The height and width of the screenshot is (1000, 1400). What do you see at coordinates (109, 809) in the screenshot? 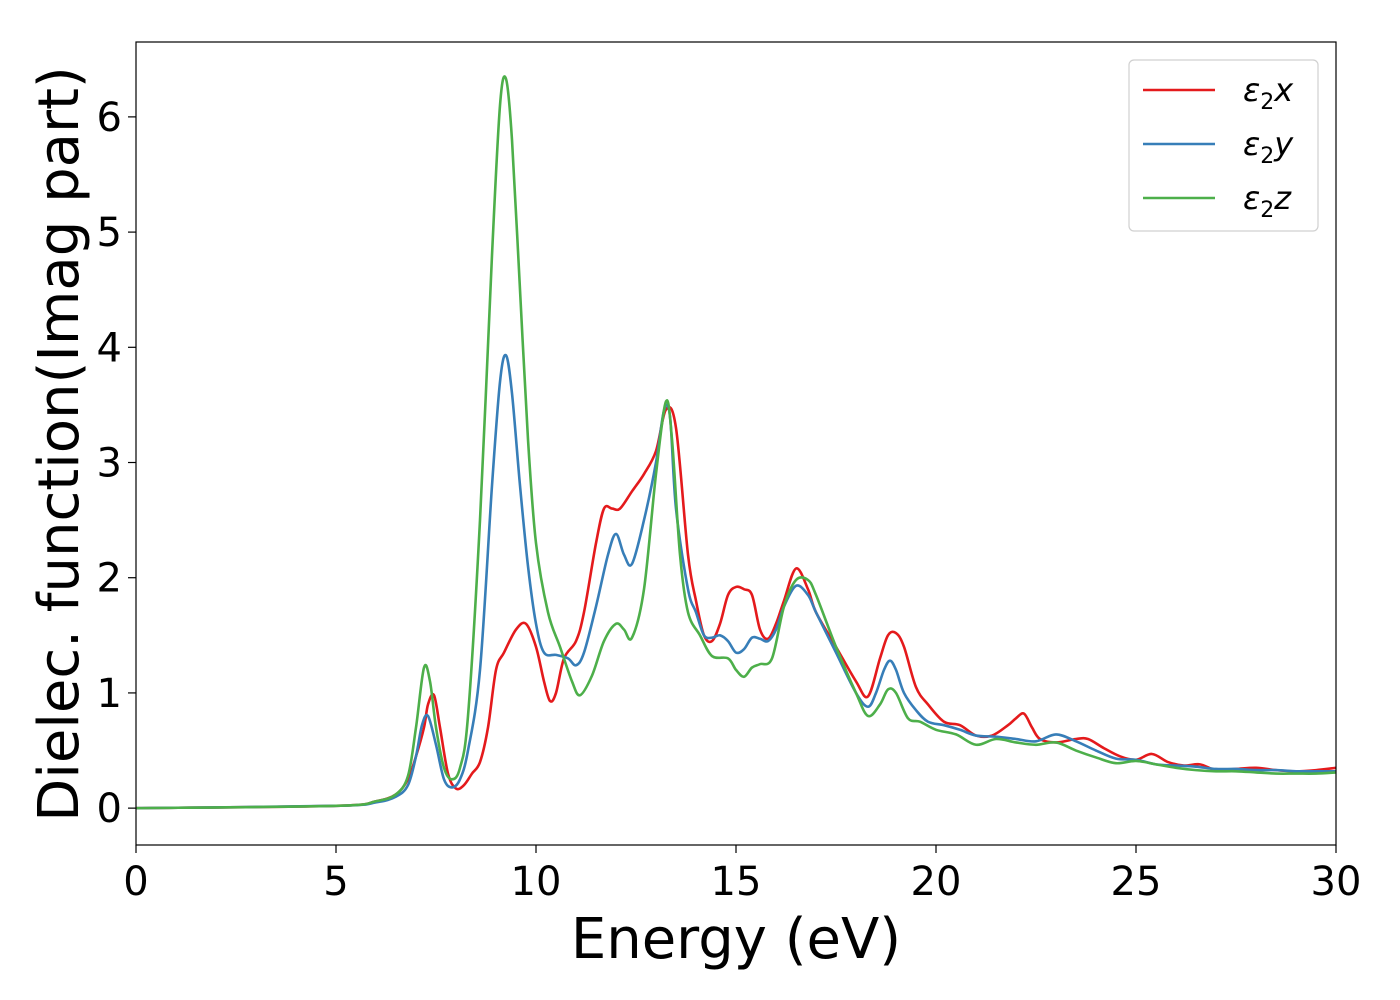
I see `y-tick-label: 0` at bounding box center [109, 809].